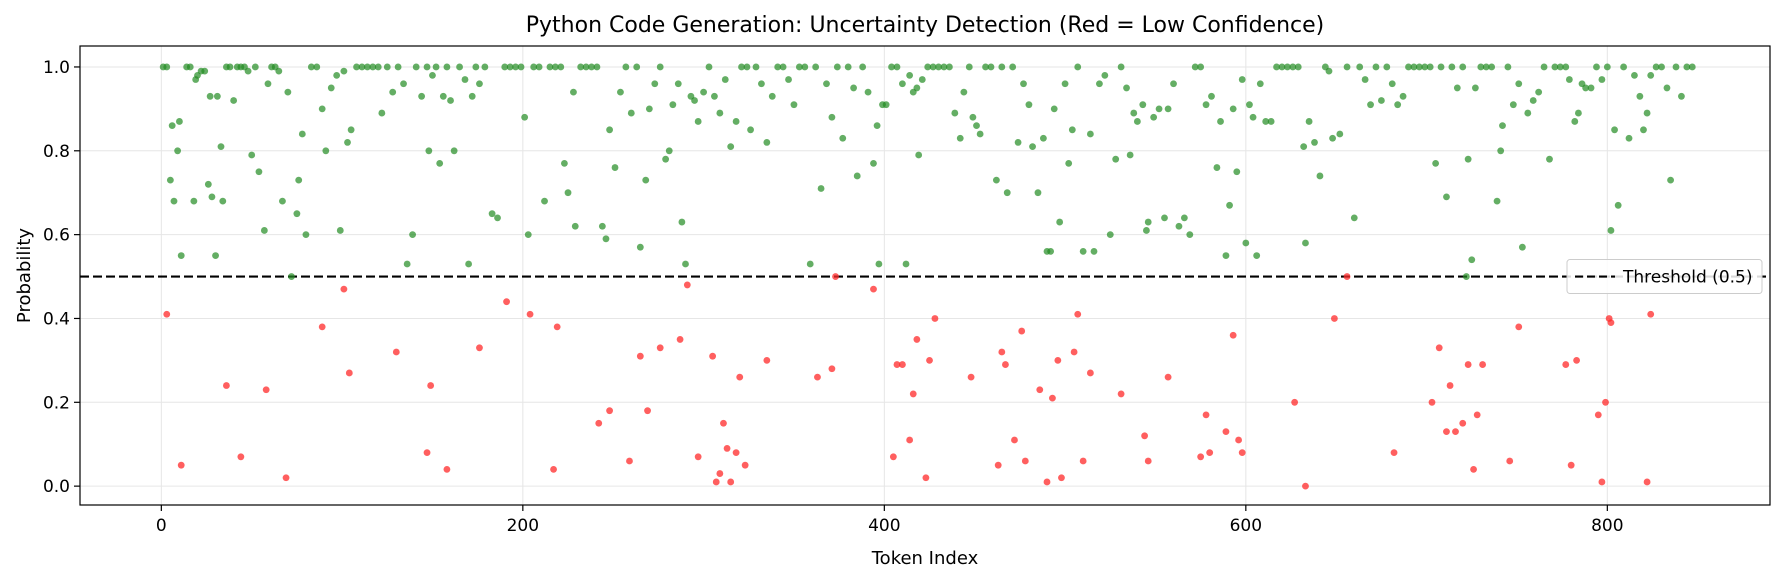 The image size is (1785, 584). What do you see at coordinates (56, 319) in the screenshot?
I see `y-tick-label: 0.4` at bounding box center [56, 319].